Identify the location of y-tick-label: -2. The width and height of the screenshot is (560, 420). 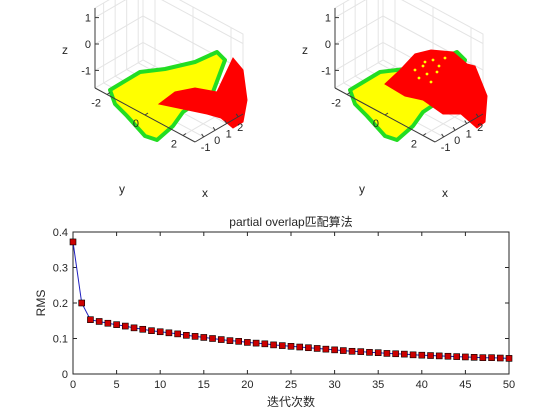
(336, 103).